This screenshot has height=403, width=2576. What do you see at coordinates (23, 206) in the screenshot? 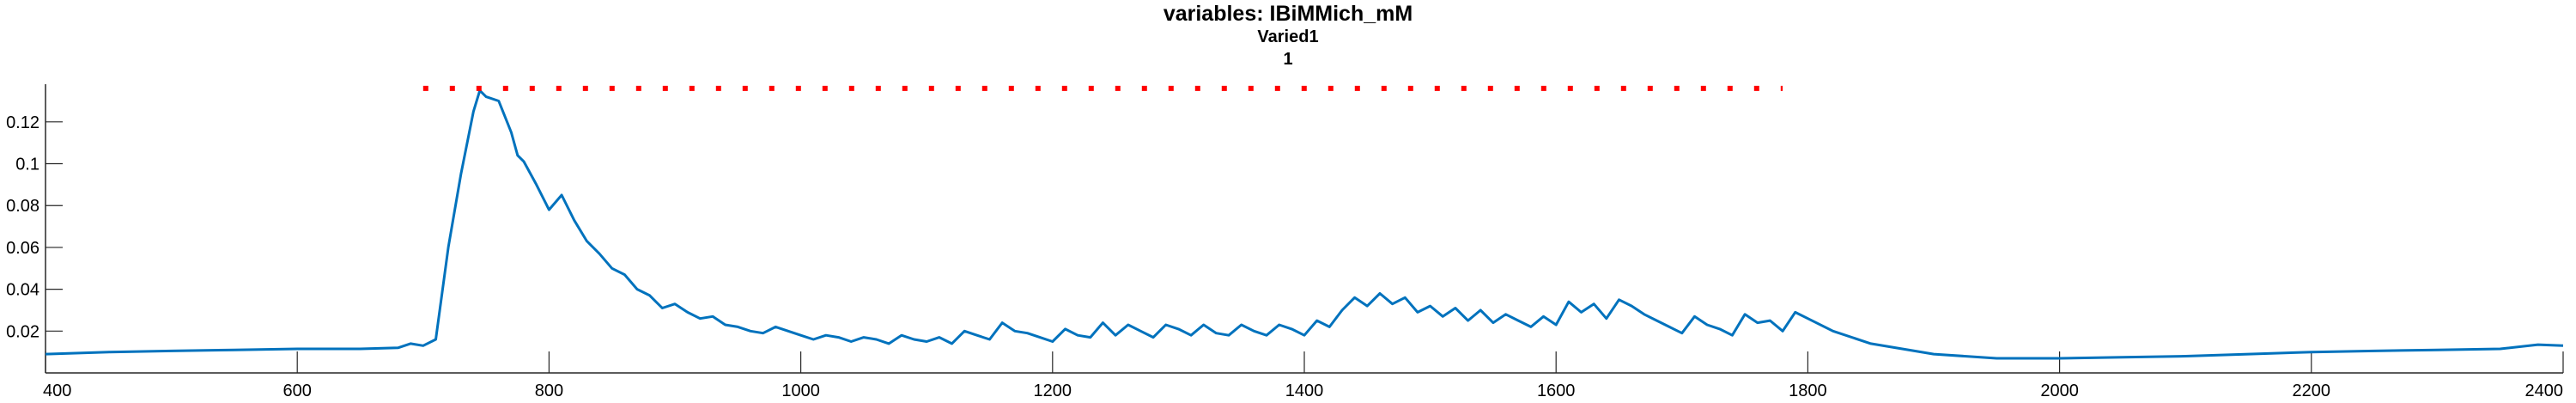
I see `y-tick-label: 0.08` at bounding box center [23, 206].